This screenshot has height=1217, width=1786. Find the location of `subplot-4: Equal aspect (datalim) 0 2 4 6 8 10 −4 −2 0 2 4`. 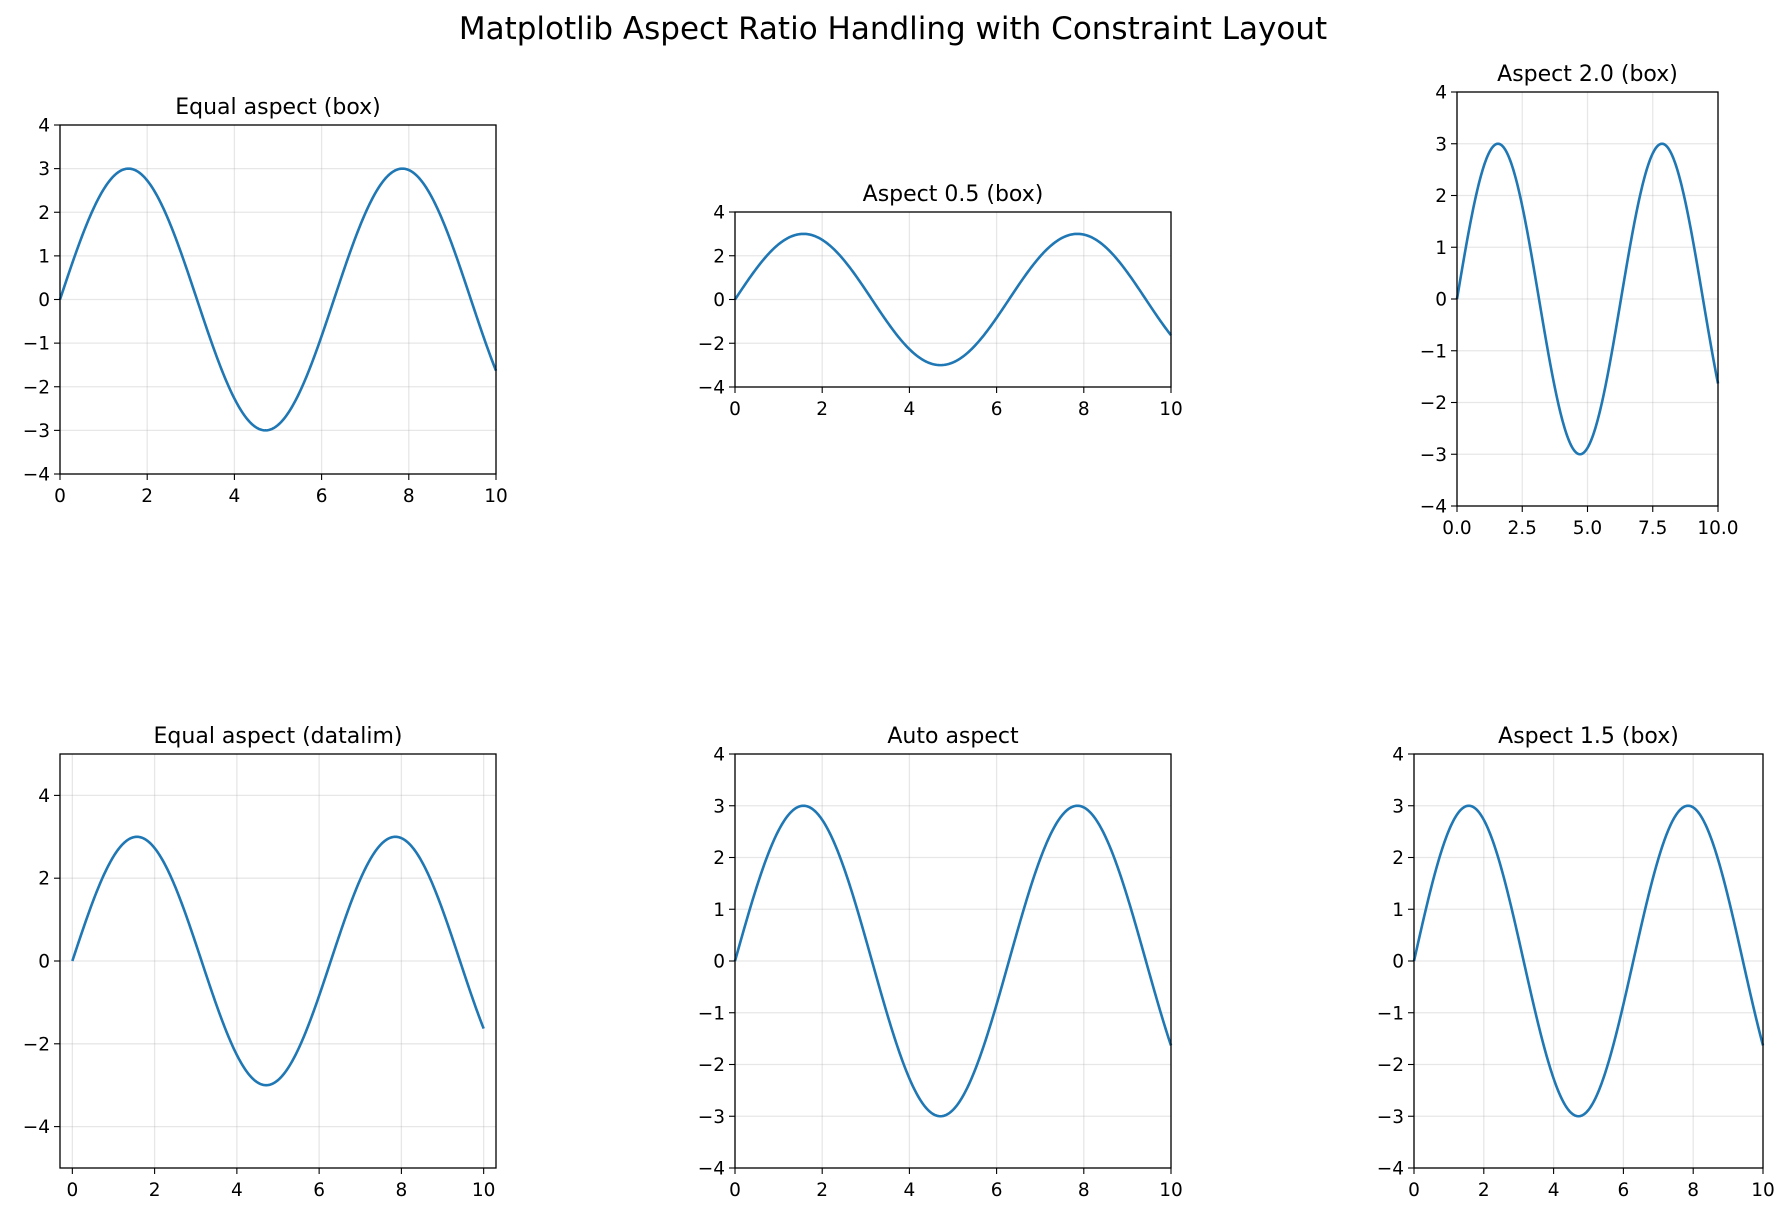

subplot-4: Equal aspect (datalim) 0 2 4 6 8 10 −4 −2 0 2 4 is located at coordinates (260, 962).